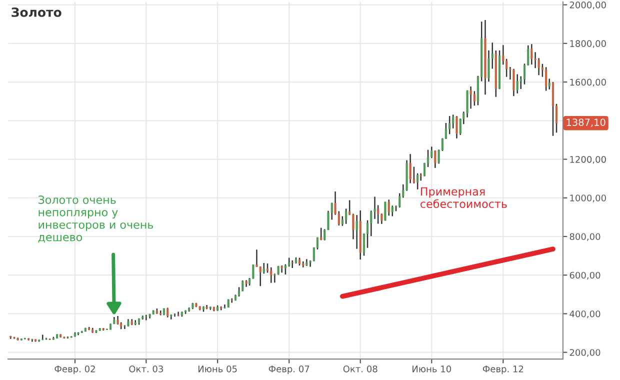 The image size is (620, 380). I want to click on y-tick-label: 1200,00, so click(588, 160).